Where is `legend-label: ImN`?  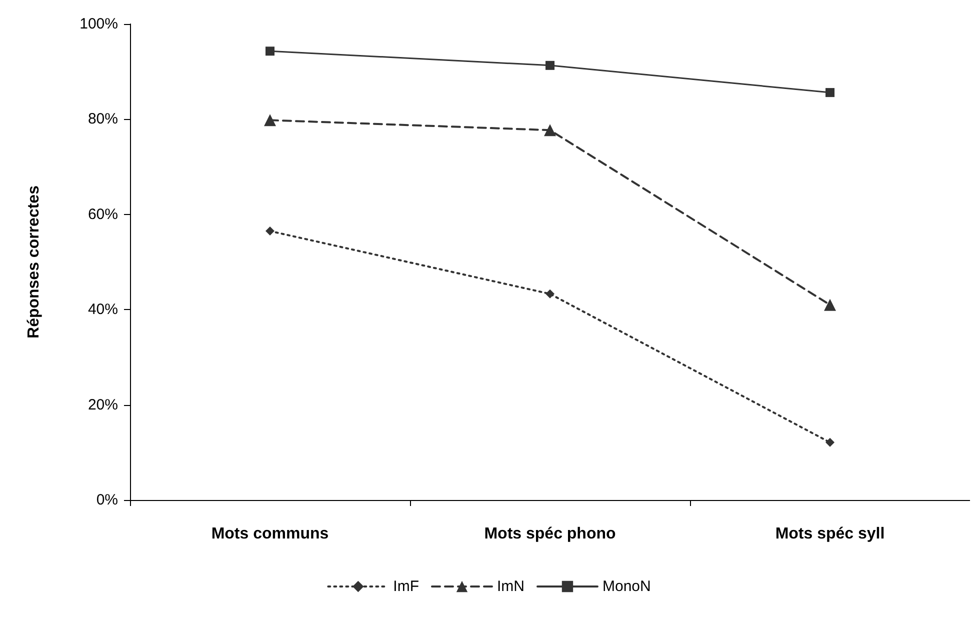
legend-label: ImN is located at coordinates (510, 586).